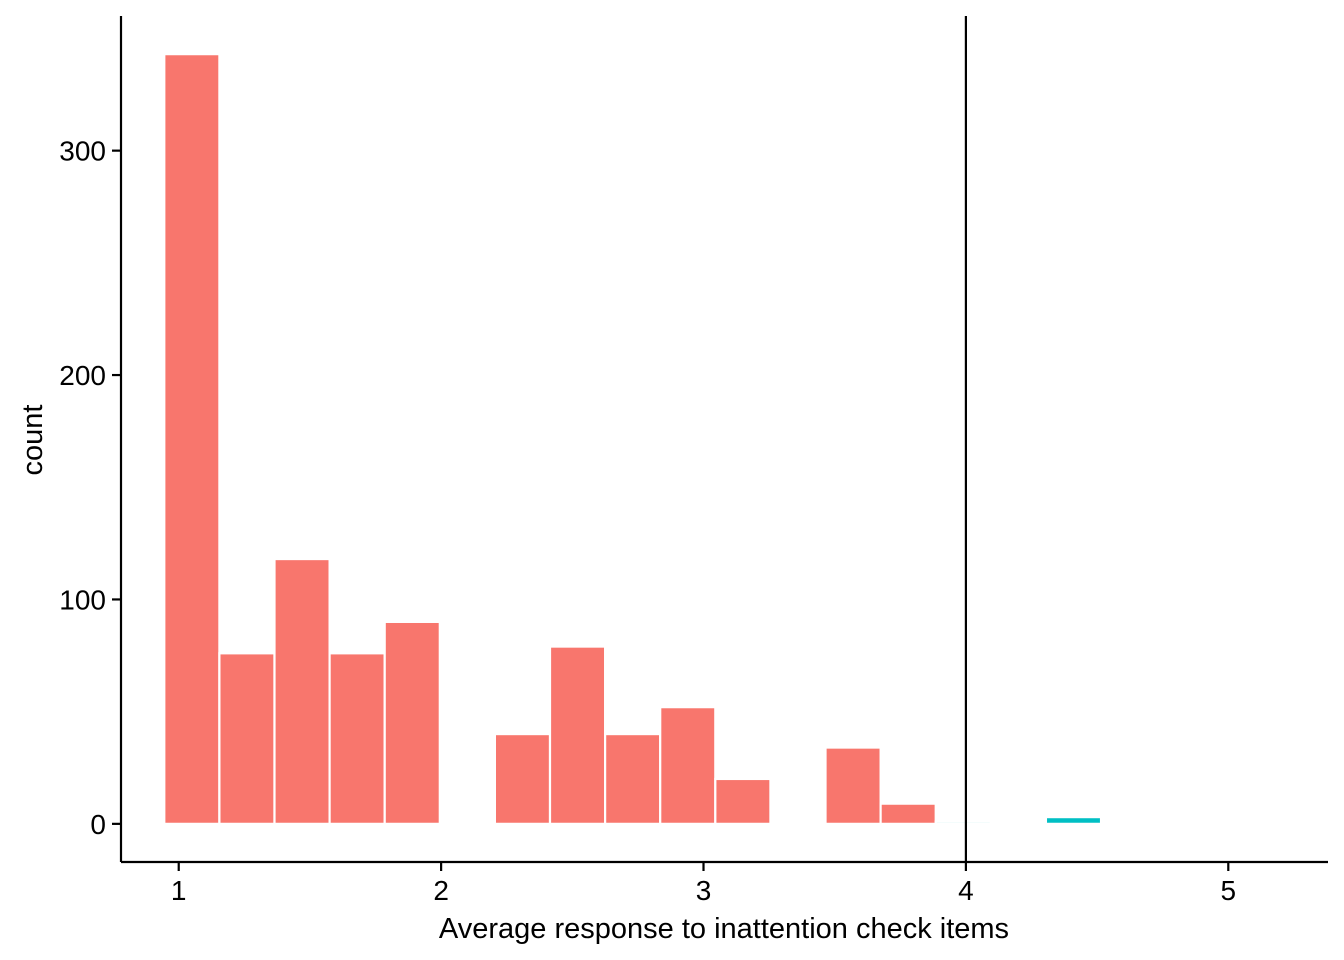  I want to click on y-axis-ticks: 0 100 200 300, so click(90, 488).